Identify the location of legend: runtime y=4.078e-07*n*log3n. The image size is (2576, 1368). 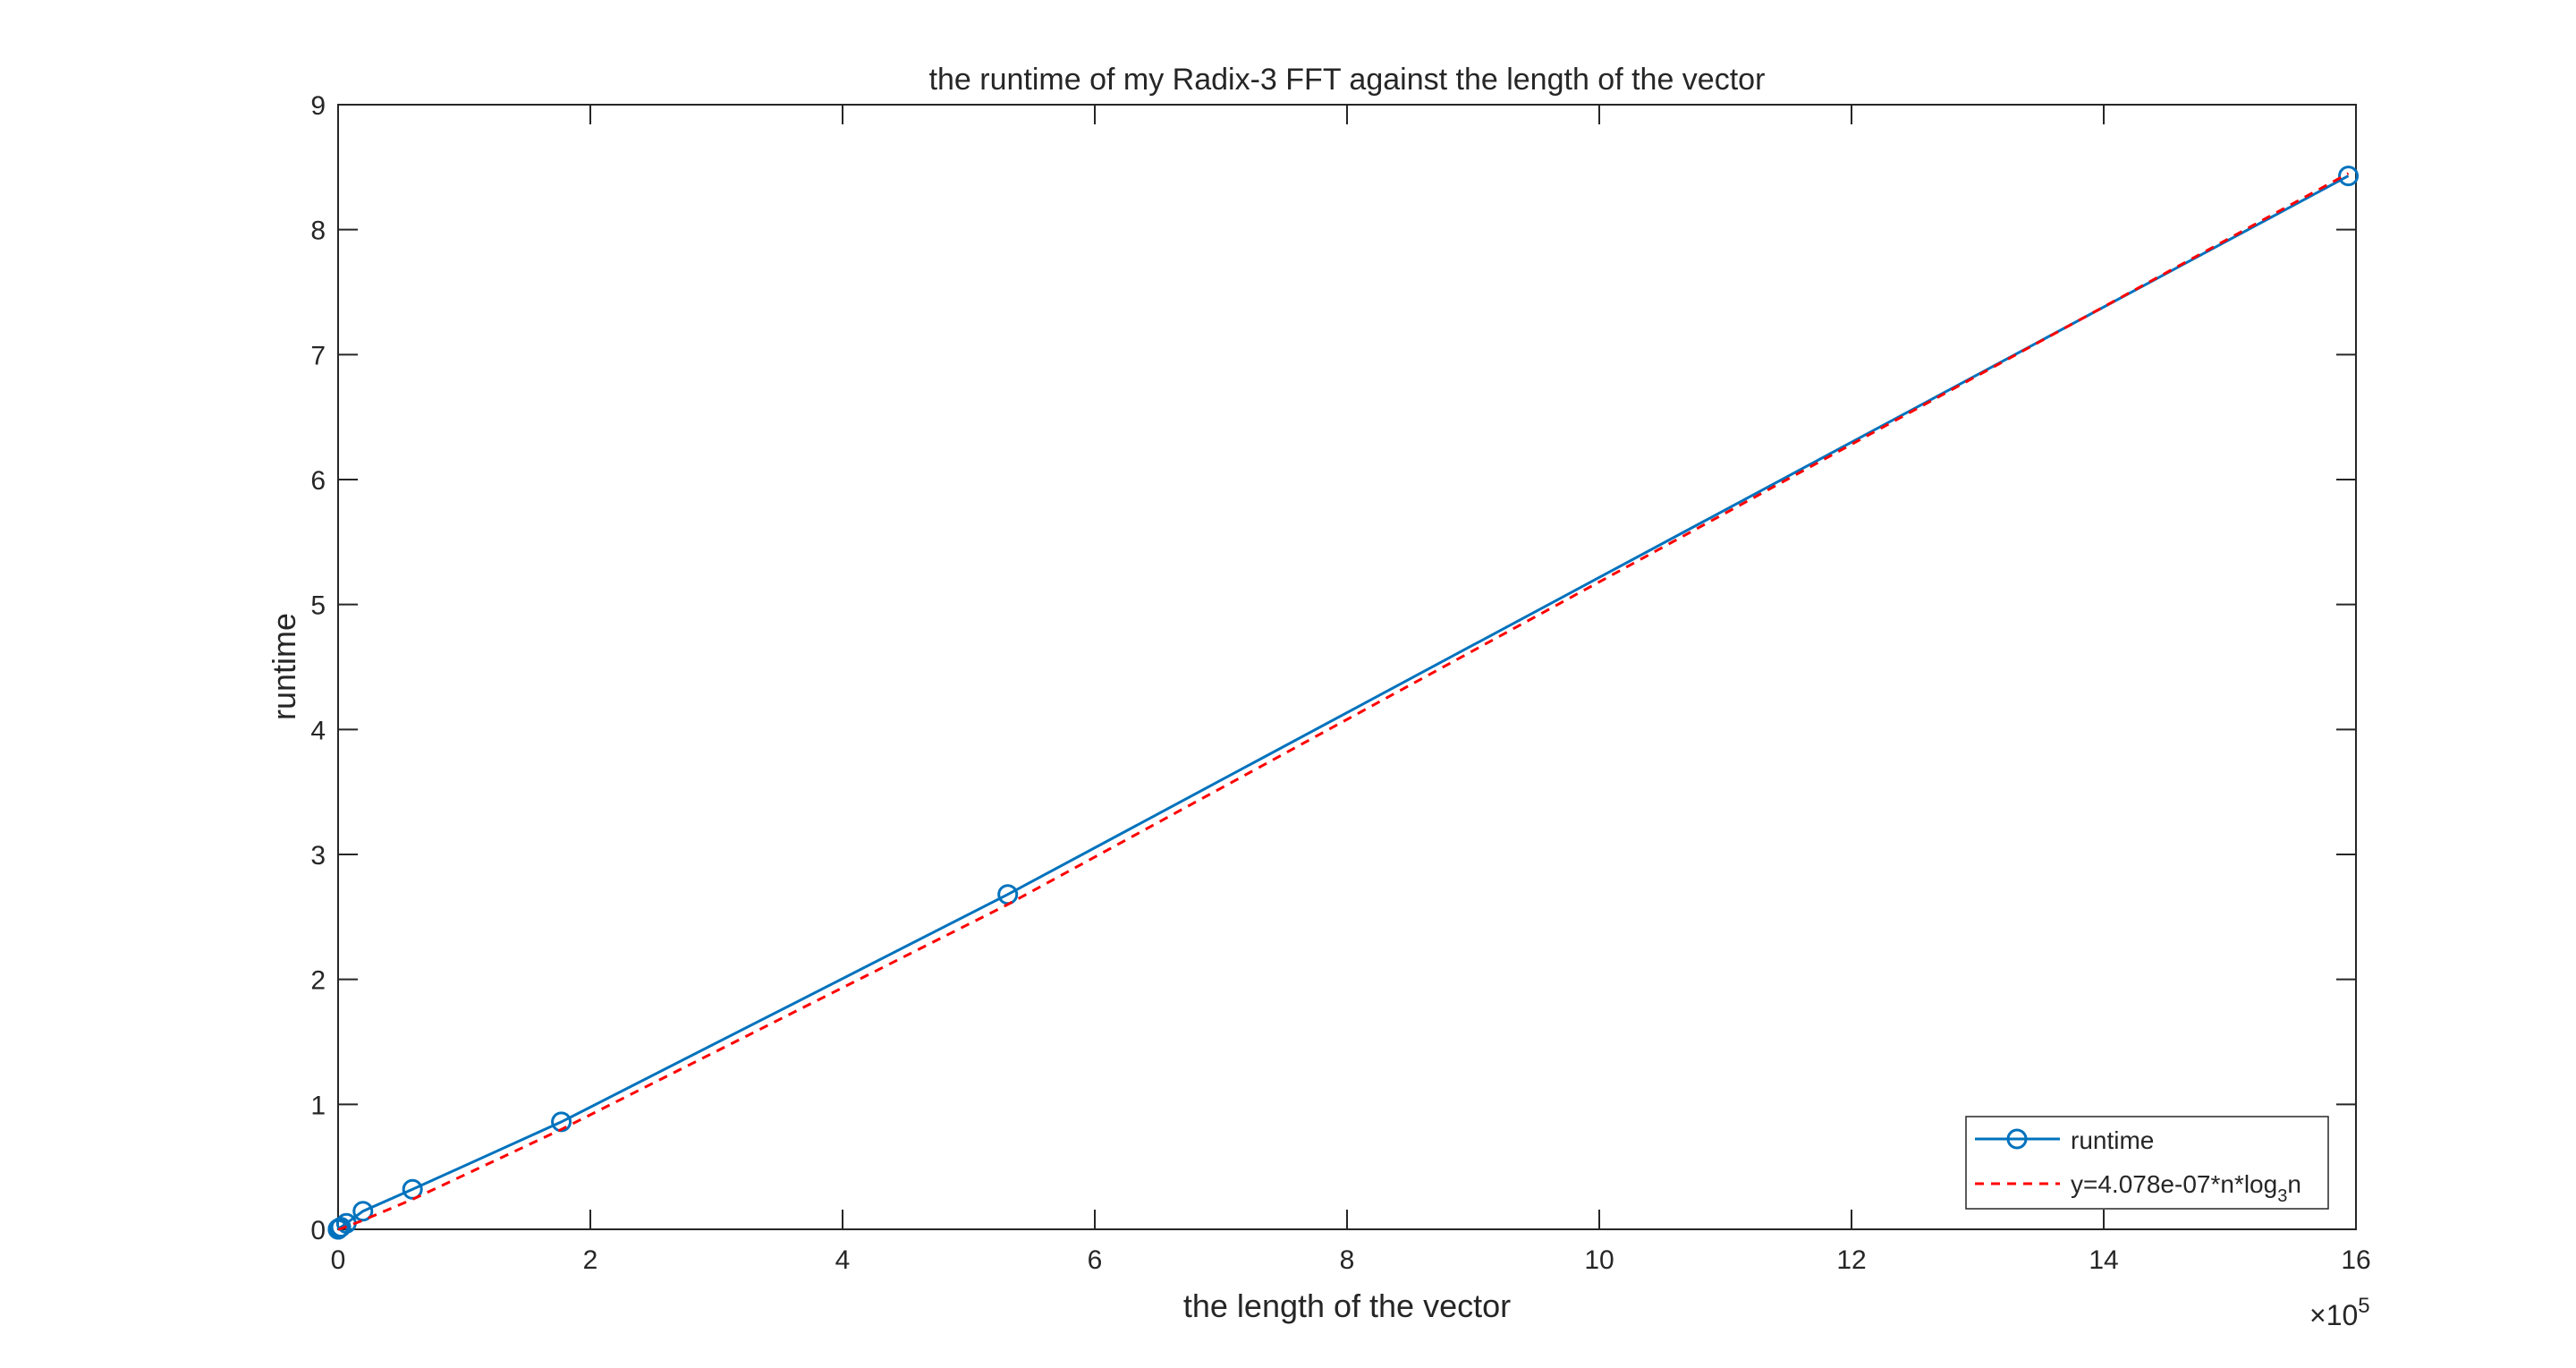
(2147, 1163).